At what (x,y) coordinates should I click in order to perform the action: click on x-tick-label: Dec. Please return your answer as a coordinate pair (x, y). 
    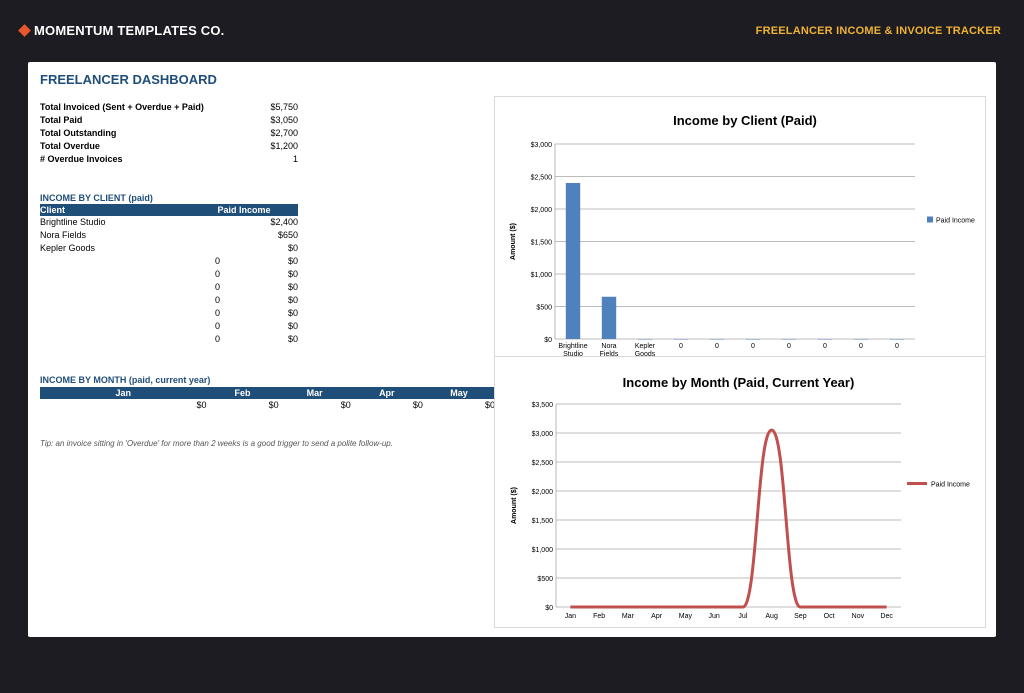
    Looking at the image, I should click on (886, 616).